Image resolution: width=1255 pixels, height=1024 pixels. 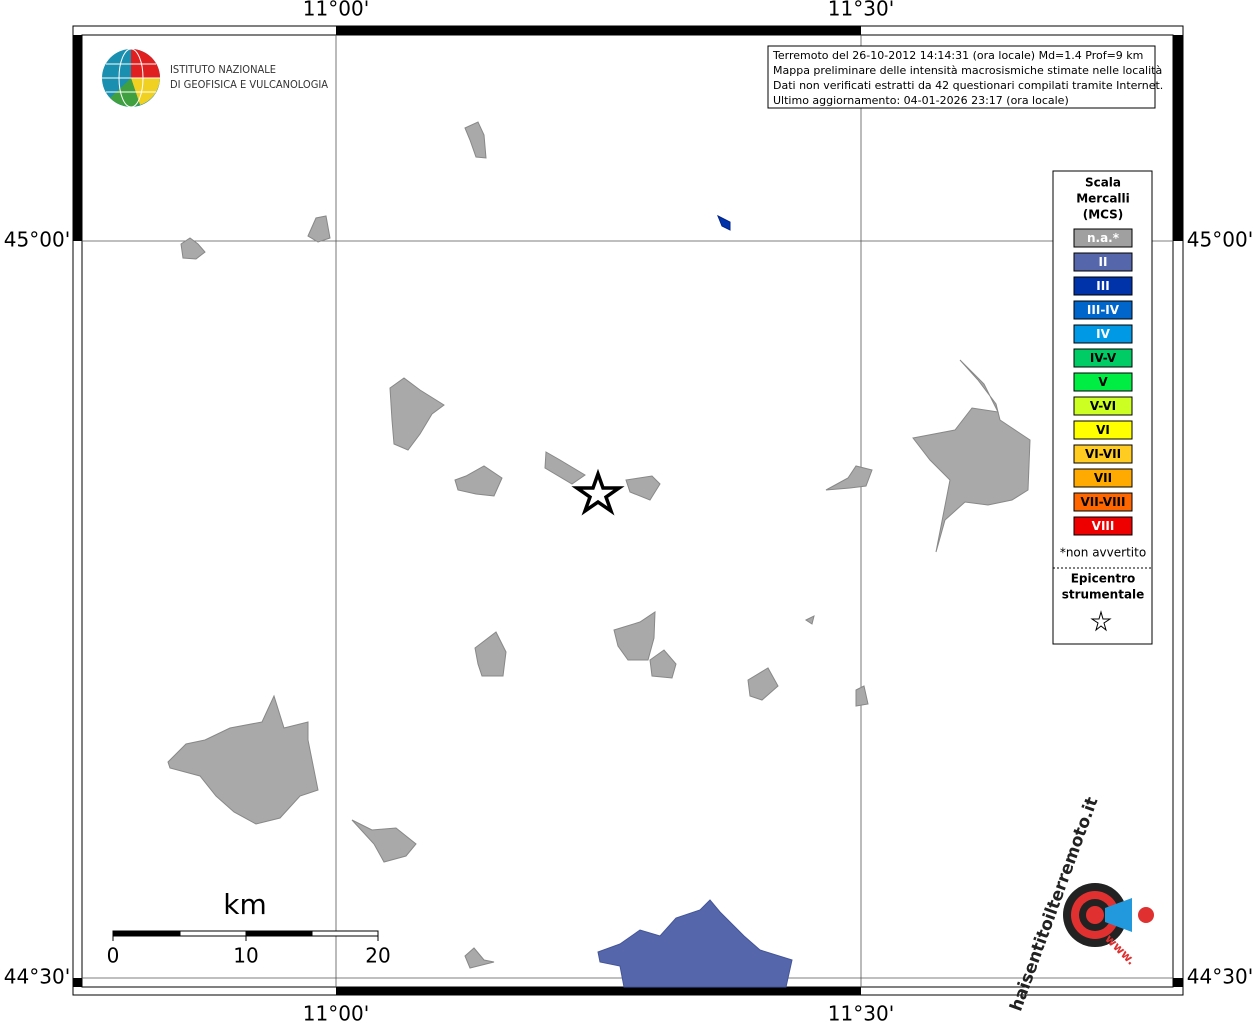 I want to click on legend-epicenter: Epicentro, so click(x=1103, y=579).